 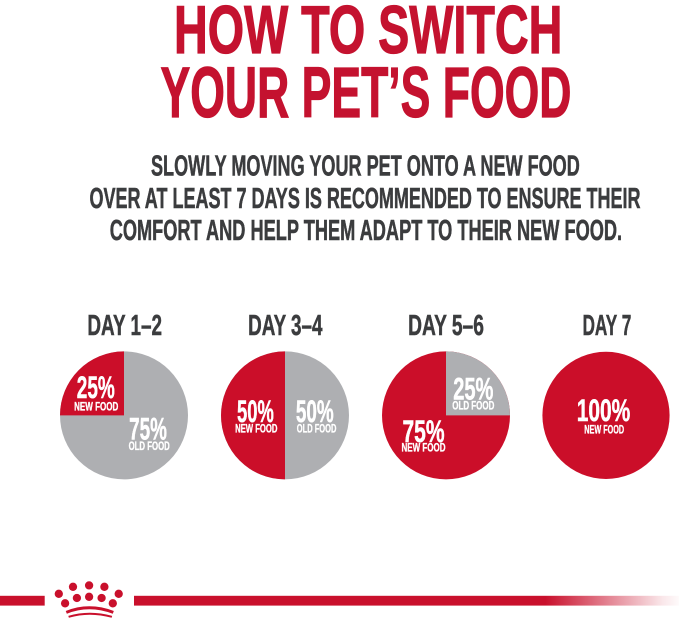 What do you see at coordinates (285, 326) in the screenshot?
I see `svg-text: DAY 3–4` at bounding box center [285, 326].